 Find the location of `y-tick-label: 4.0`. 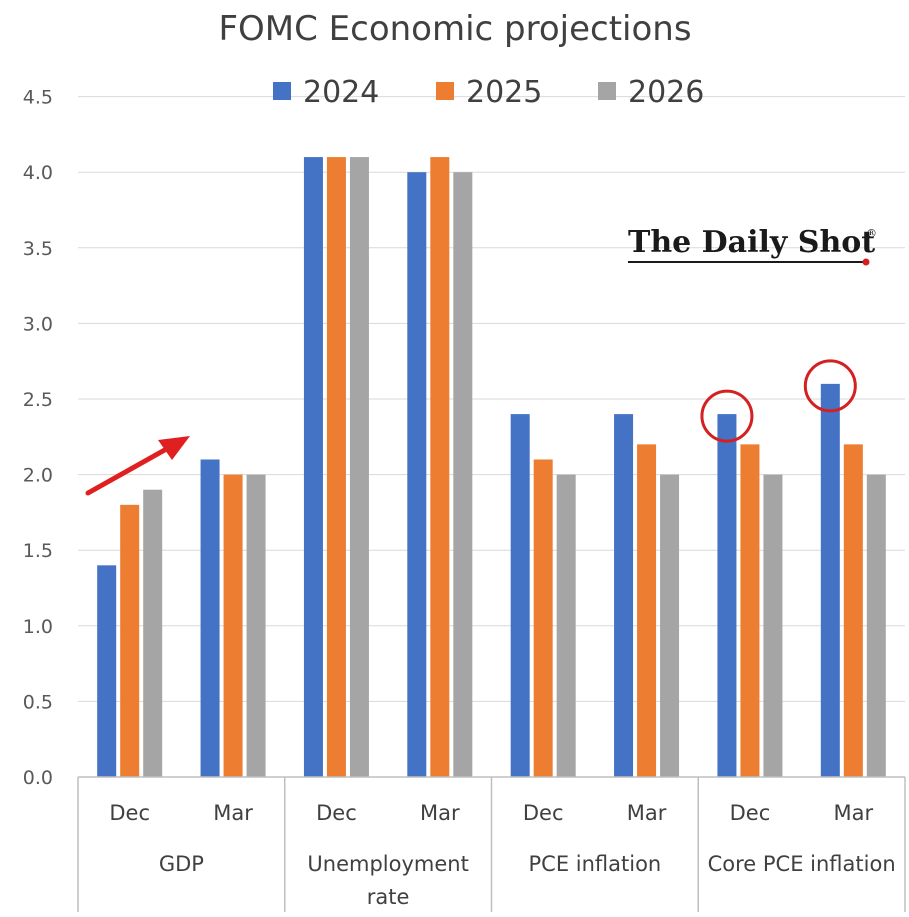

y-tick-label: 4.0 is located at coordinates (38, 173).